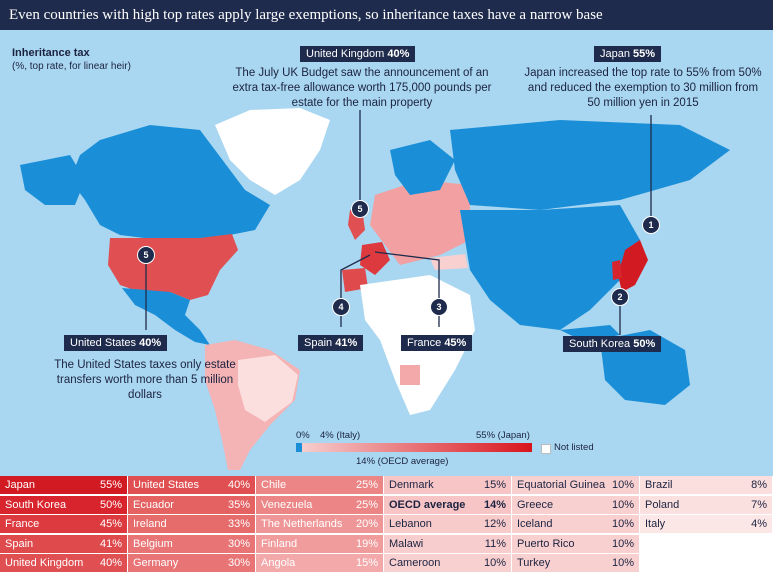  I want to click on table-country-name: OECD average, so click(427, 504).